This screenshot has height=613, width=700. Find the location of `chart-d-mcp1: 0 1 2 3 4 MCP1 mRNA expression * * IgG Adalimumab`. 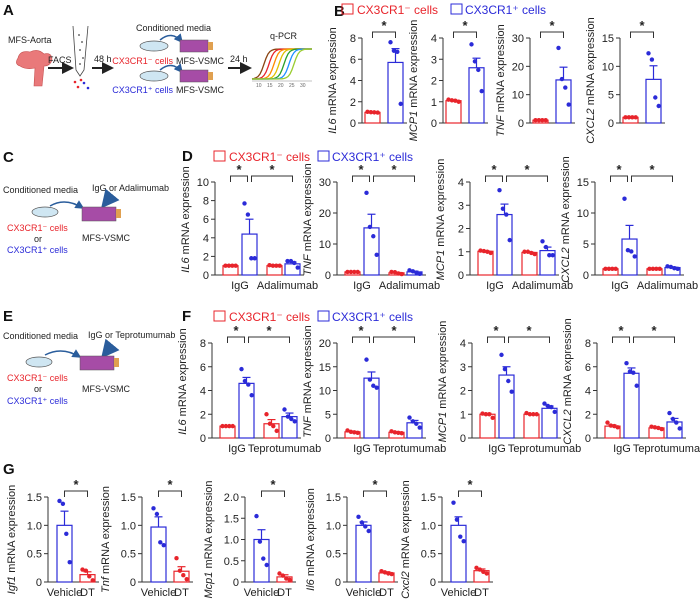

chart-d-mcp1: 0 1 2 3 4 MCP1 mRNA expression * * IgG Adalimumab is located at coordinates (504, 225).